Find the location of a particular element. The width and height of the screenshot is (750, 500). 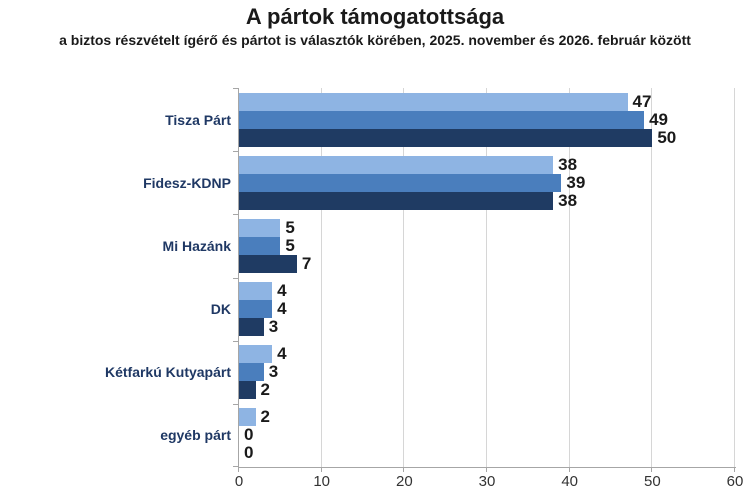

y-tick-bottom is located at coordinates (235, 466).